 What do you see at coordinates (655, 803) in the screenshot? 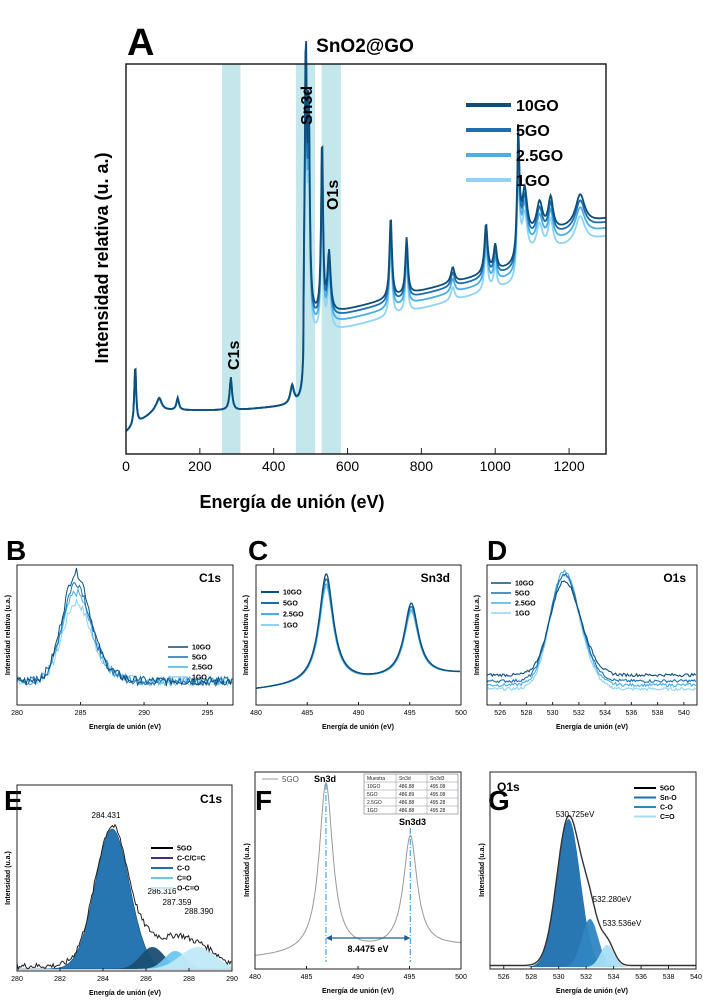
I see `panel-g-legend: 5GO Sn-O C-O C=O` at bounding box center [655, 803].